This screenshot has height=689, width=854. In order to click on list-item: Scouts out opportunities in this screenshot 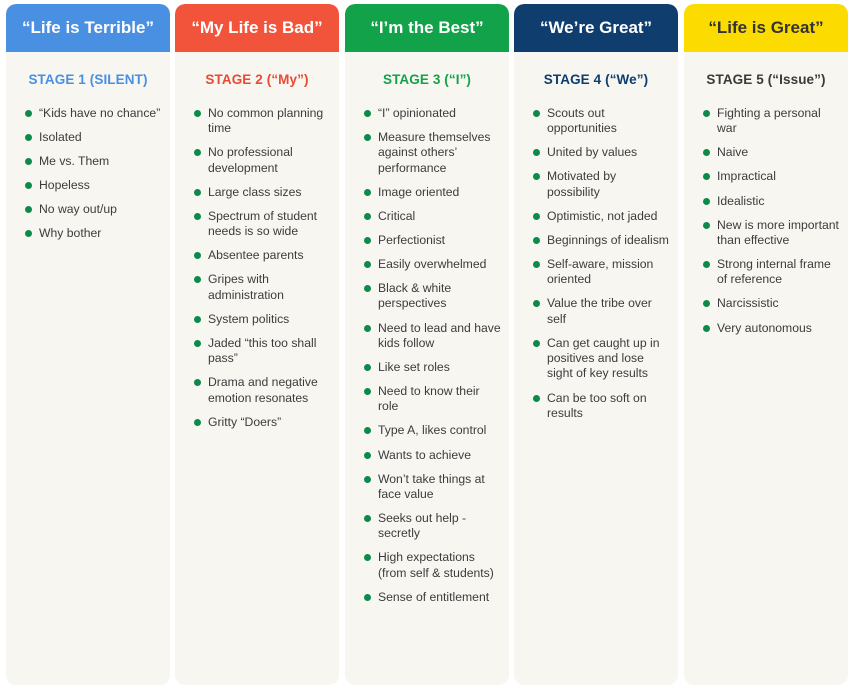, I will do `click(596, 121)`.